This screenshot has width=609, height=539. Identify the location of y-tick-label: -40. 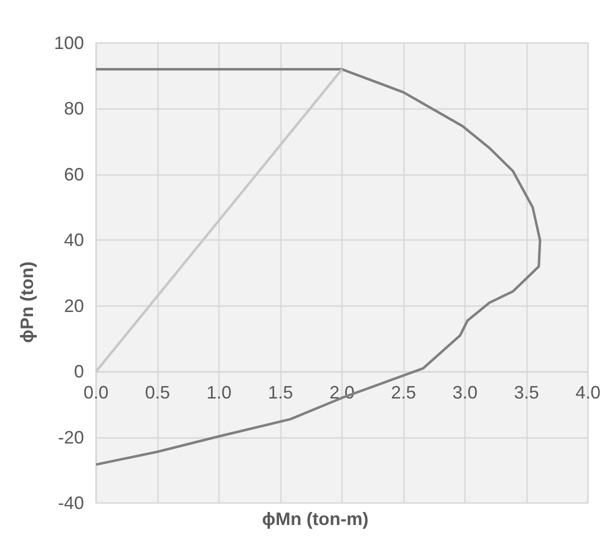
(71, 503).